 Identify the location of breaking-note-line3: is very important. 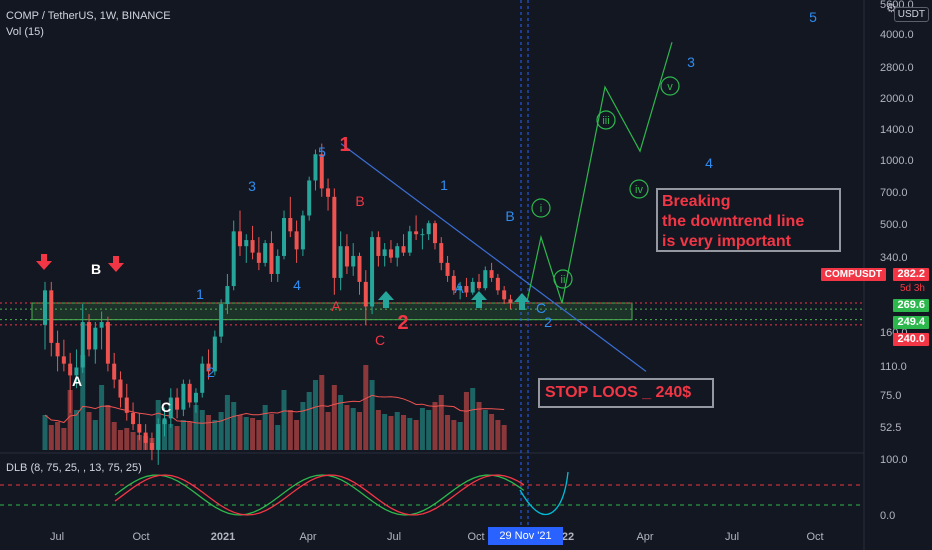
(726, 241).